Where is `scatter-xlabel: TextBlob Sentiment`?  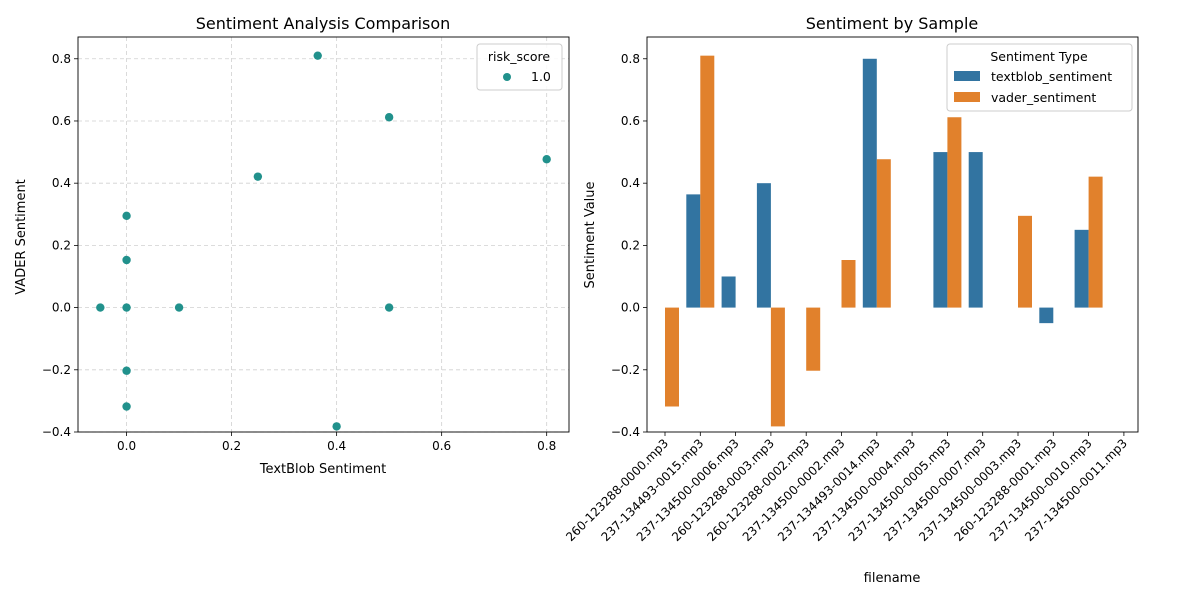
scatter-xlabel: TextBlob Sentiment is located at coordinates (322, 469).